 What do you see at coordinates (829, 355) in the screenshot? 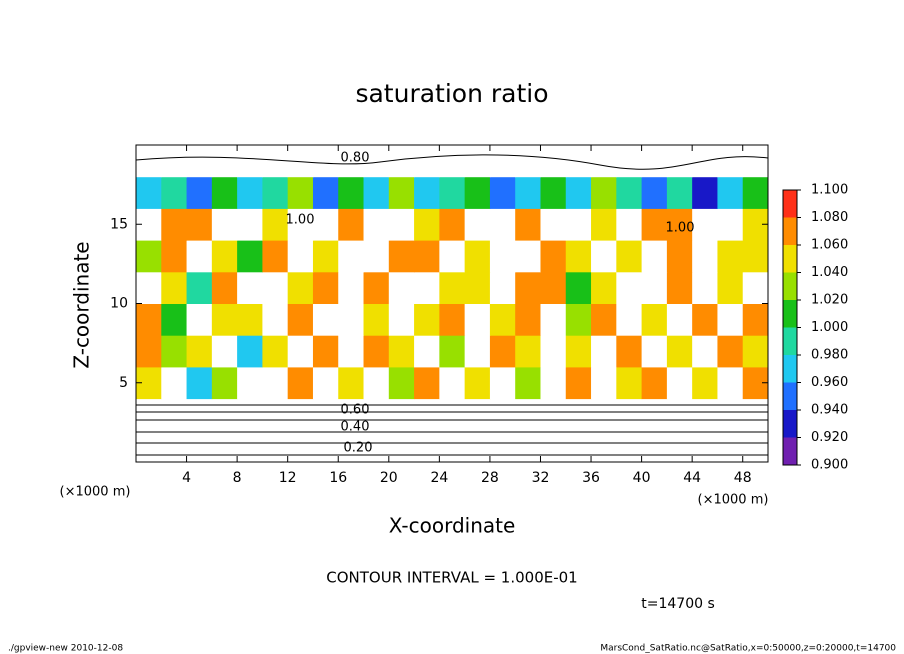
I see `colorbar-label: 0.980` at bounding box center [829, 355].